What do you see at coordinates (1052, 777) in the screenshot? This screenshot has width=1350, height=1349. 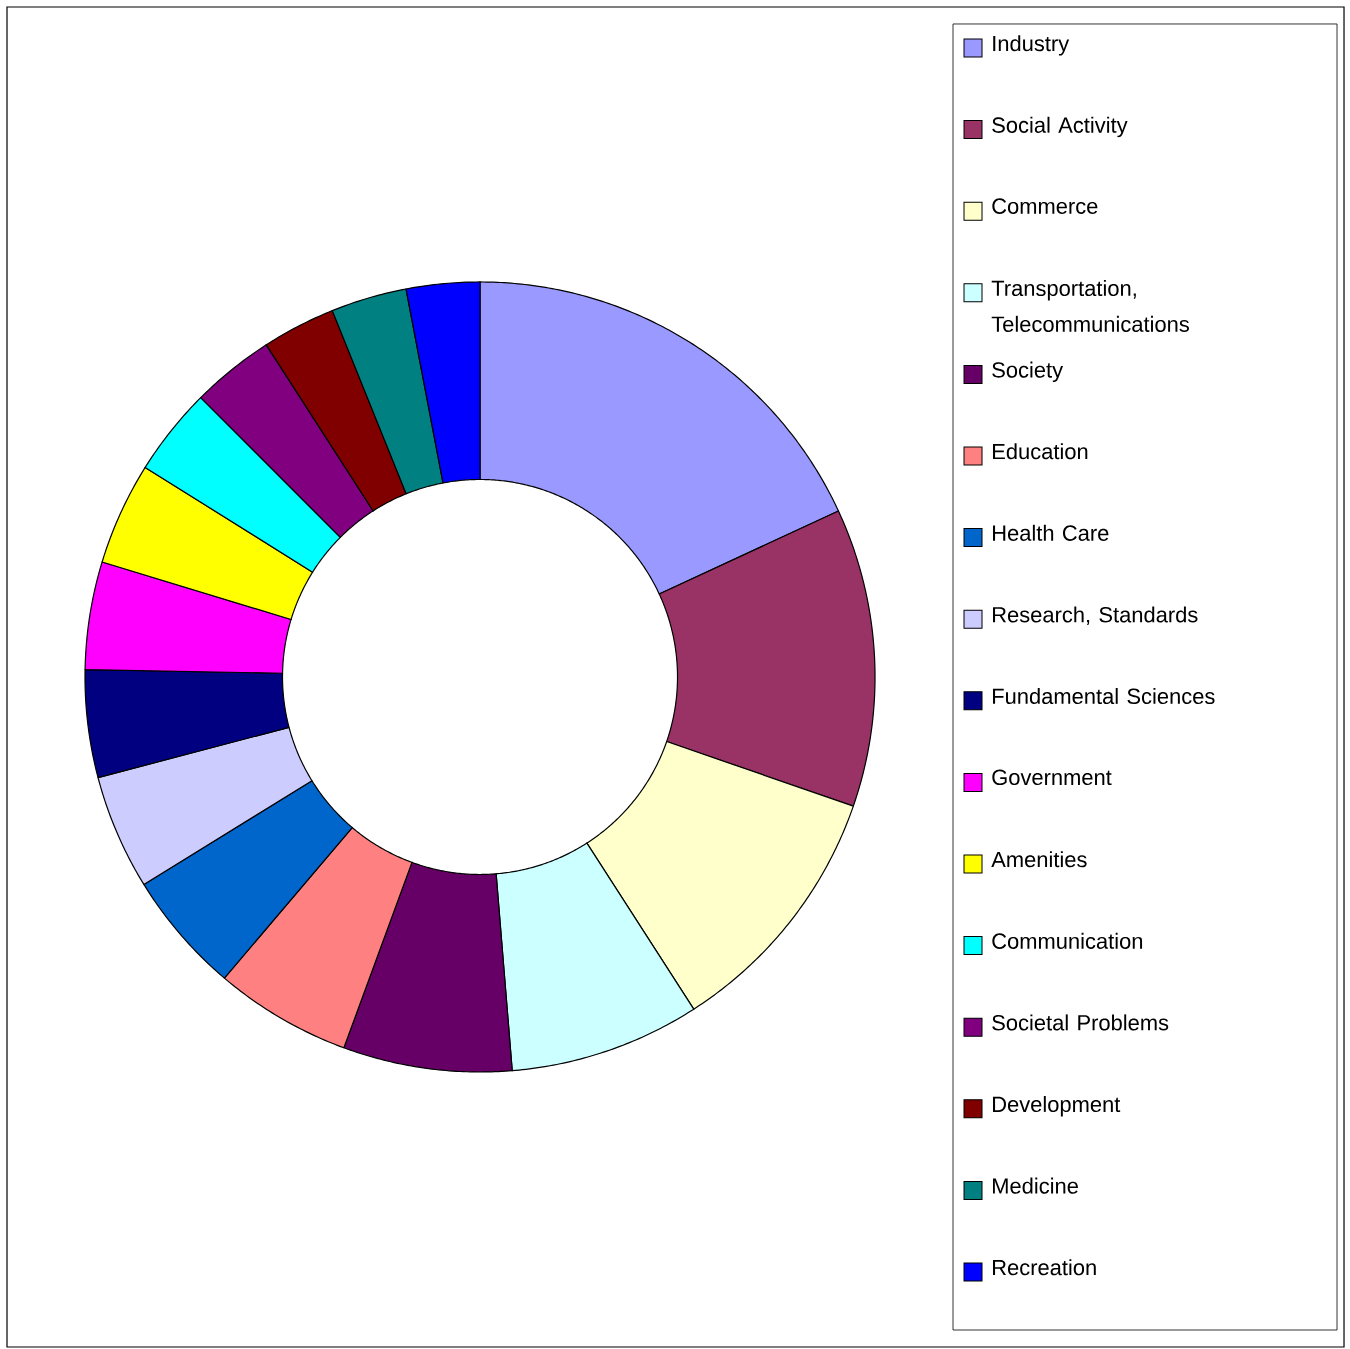 I see `legend-label: Government` at bounding box center [1052, 777].